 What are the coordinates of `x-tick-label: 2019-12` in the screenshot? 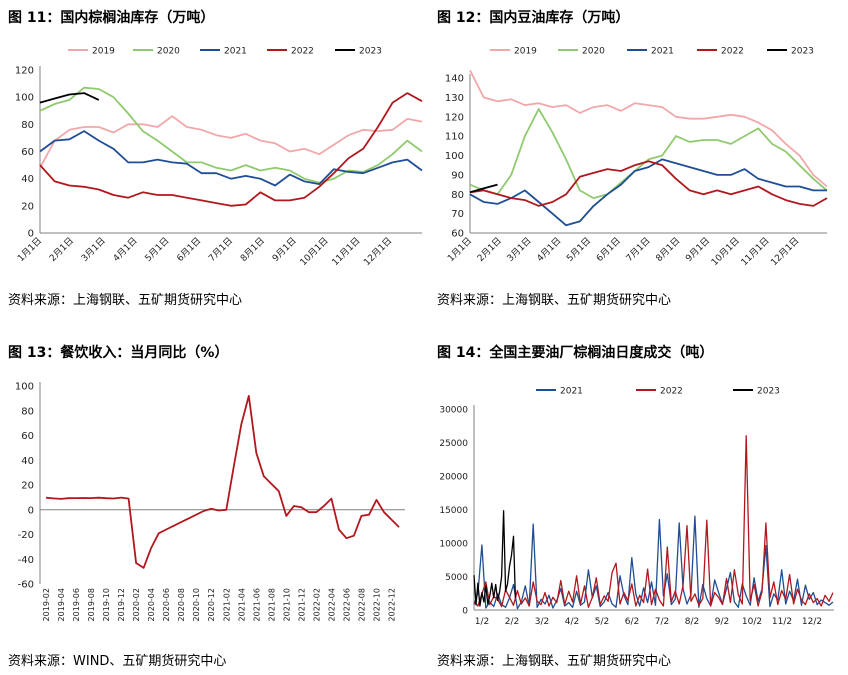 It's located at (121, 604).